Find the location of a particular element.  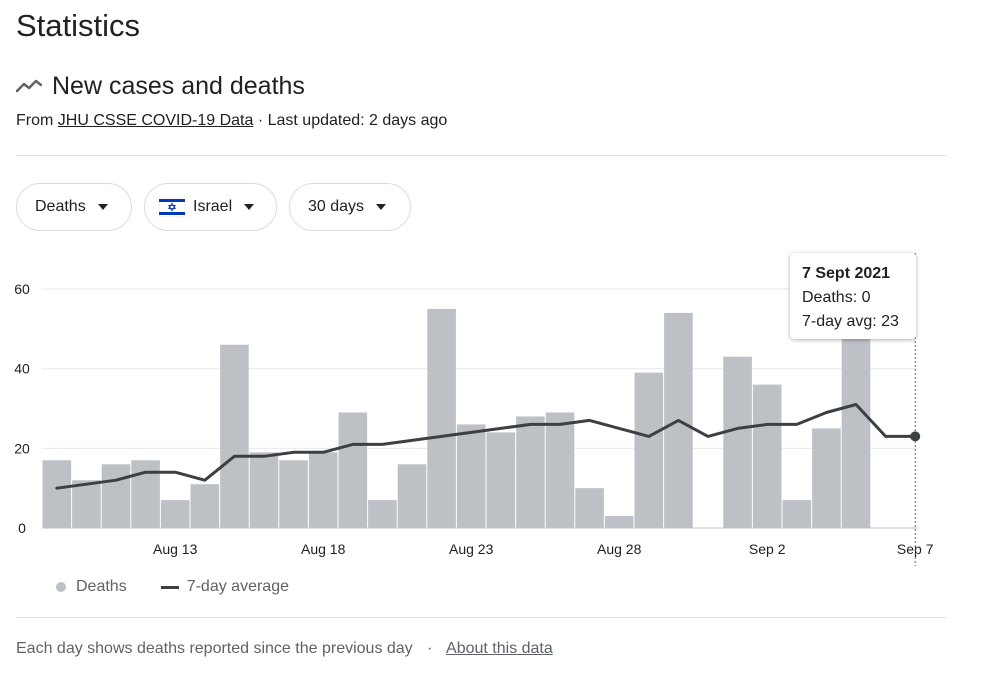

metric-dropdown-label: Deaths is located at coordinates (60, 206).